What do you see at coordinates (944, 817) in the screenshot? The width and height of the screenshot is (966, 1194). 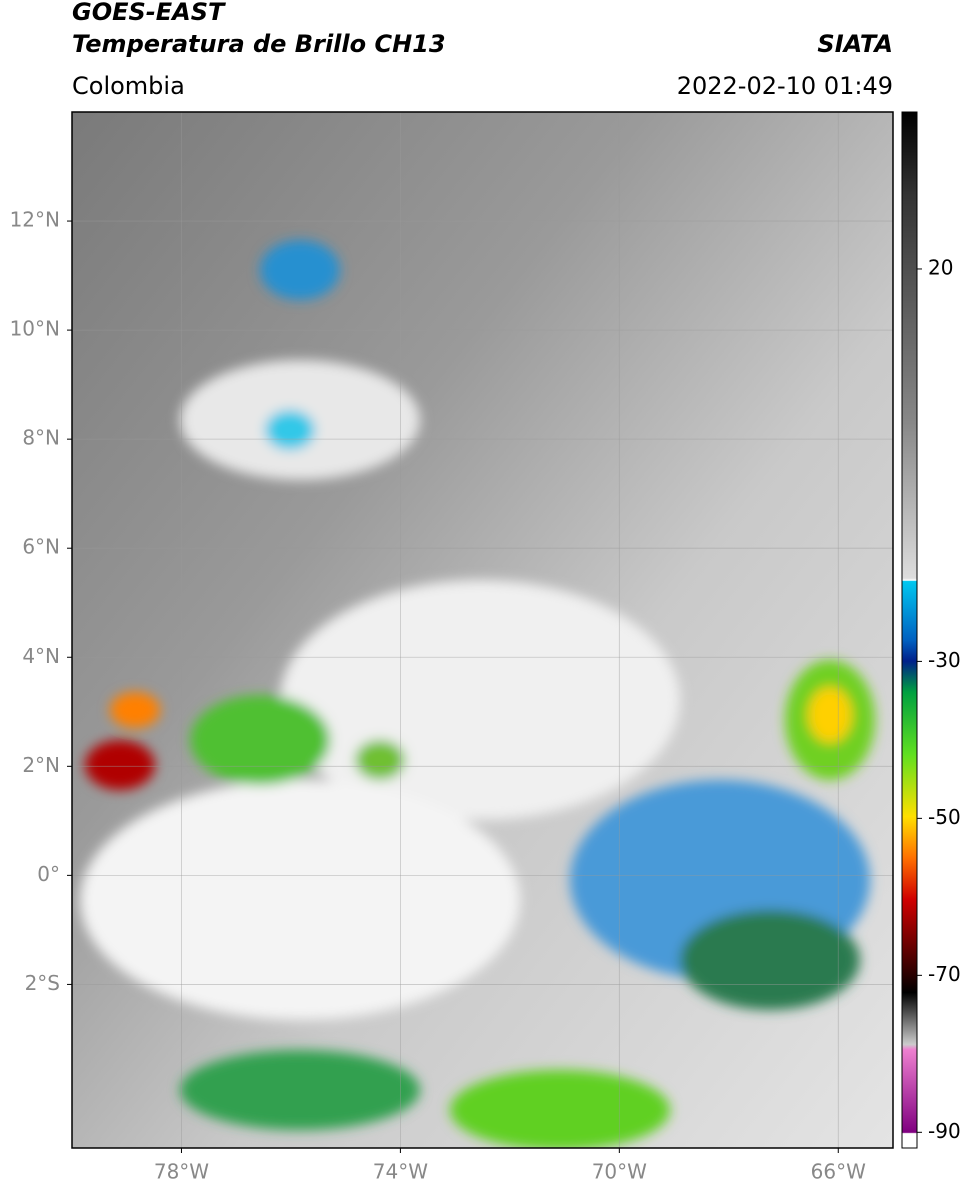 I see `colorbar-tick-label: -50` at bounding box center [944, 817].